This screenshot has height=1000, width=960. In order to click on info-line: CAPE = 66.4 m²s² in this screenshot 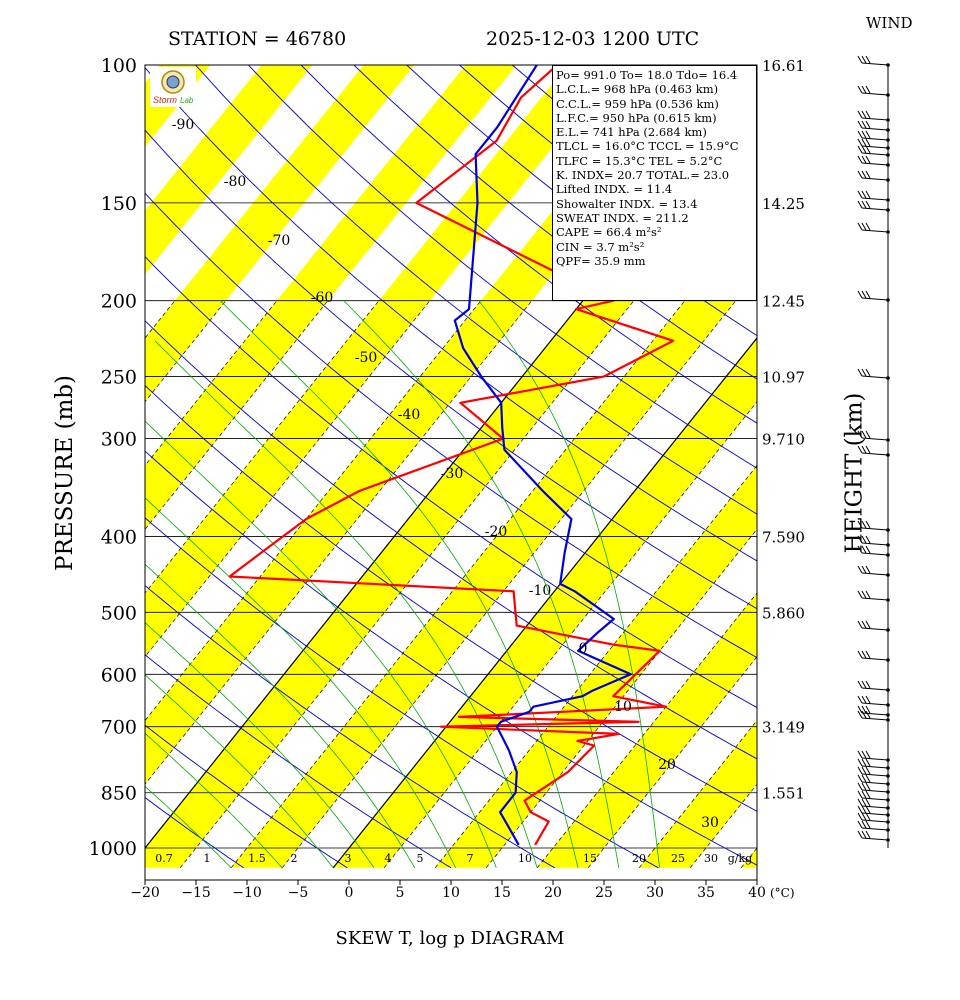, I will do `click(609, 232)`.